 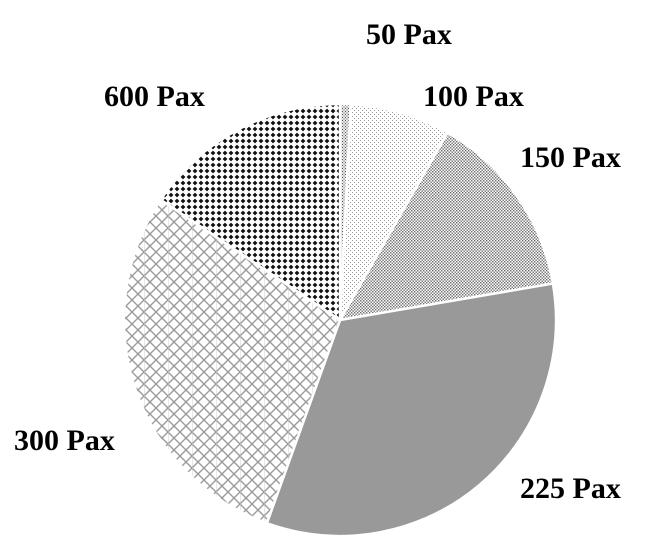 What do you see at coordinates (250, 212) in the screenshot?
I see `pie-slice-600-pax` at bounding box center [250, 212].